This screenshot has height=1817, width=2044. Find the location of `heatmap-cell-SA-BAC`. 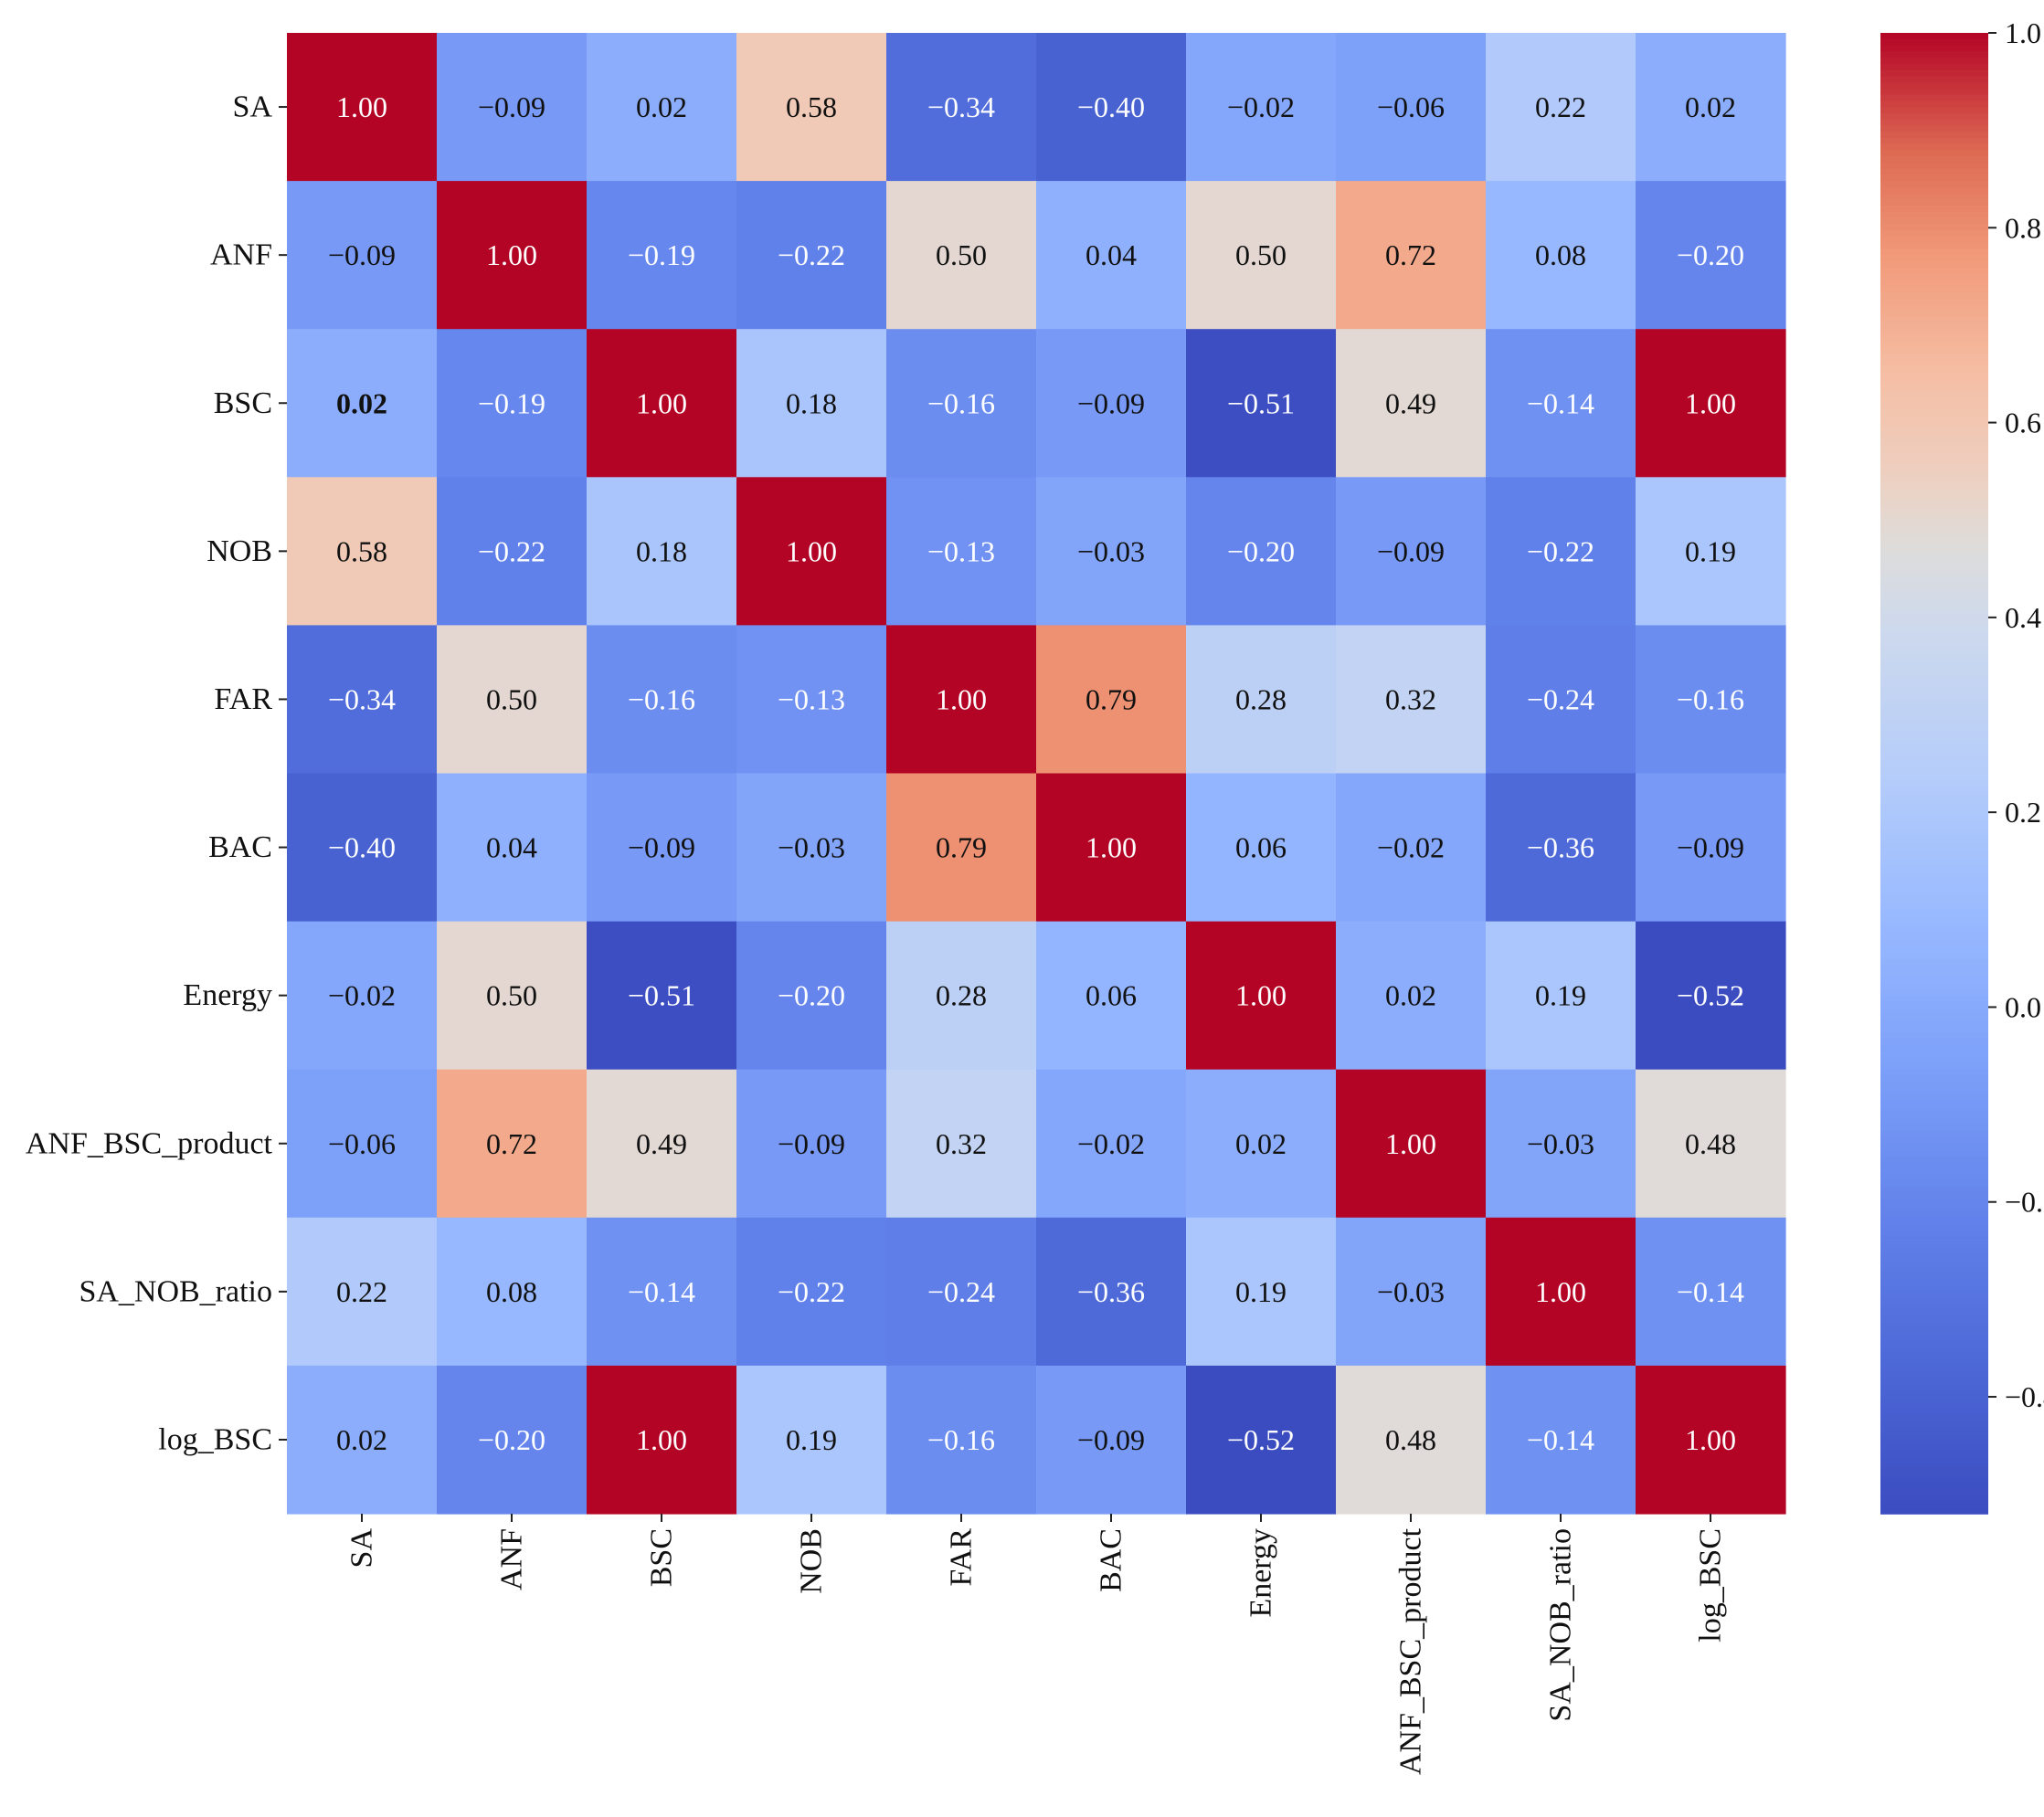

heatmap-cell-SA-BAC is located at coordinates (1111, 107).